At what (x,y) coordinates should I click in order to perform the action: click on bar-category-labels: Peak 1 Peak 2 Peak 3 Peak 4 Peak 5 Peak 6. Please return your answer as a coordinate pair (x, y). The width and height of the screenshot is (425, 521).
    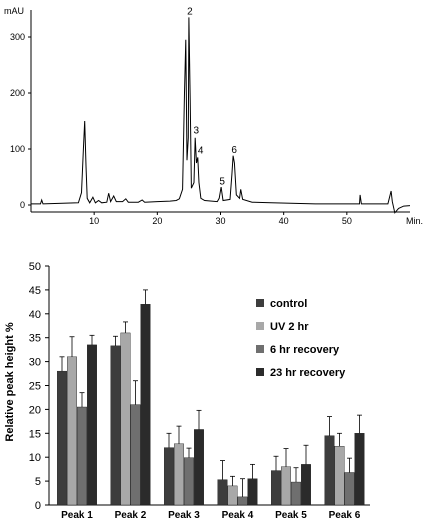
    Looking at the image, I should click on (211, 515).